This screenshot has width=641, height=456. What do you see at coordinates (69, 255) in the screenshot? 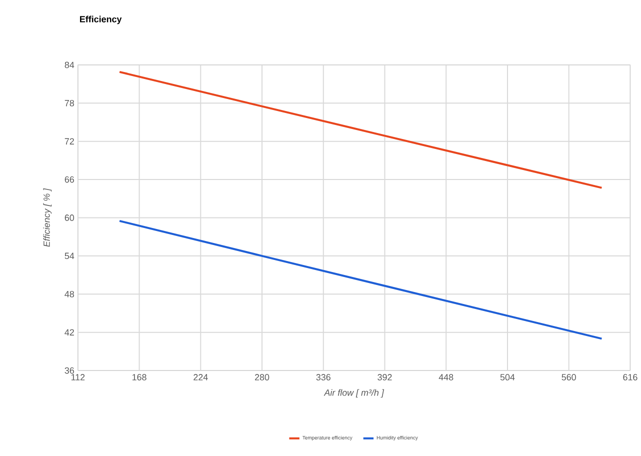
I see `y-tick-label: 54` at bounding box center [69, 255].